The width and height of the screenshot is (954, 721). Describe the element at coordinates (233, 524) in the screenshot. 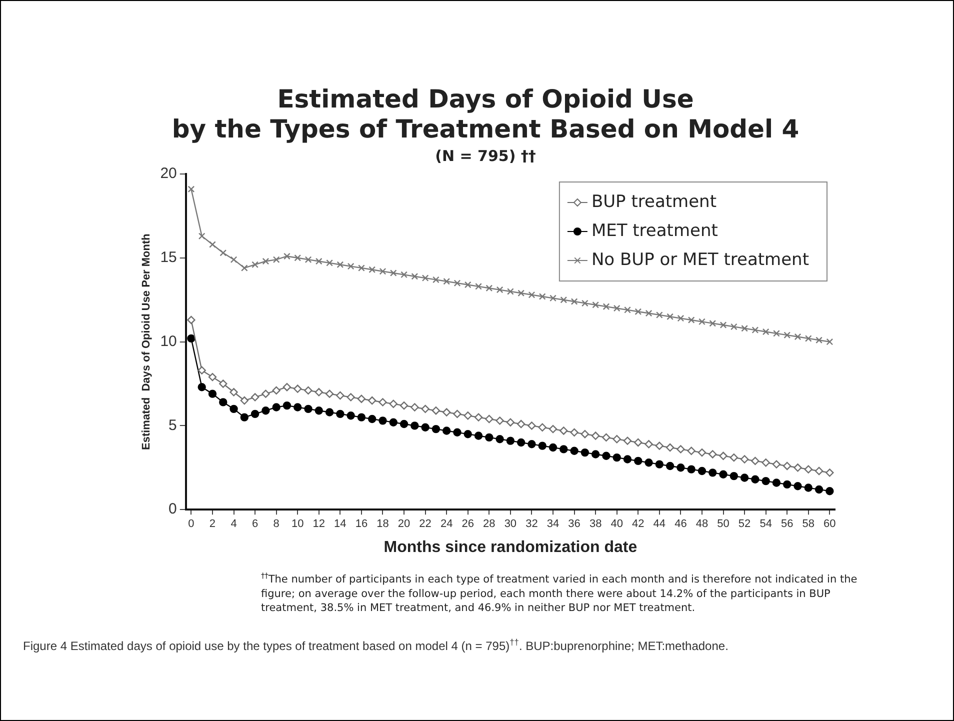

I see `x-tick-label: 4` at that location.